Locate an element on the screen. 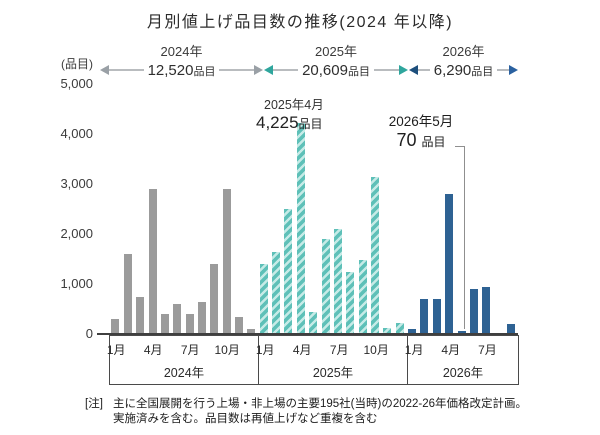 This screenshot has height=435, width=600. year-label: 2025年 is located at coordinates (333, 373).